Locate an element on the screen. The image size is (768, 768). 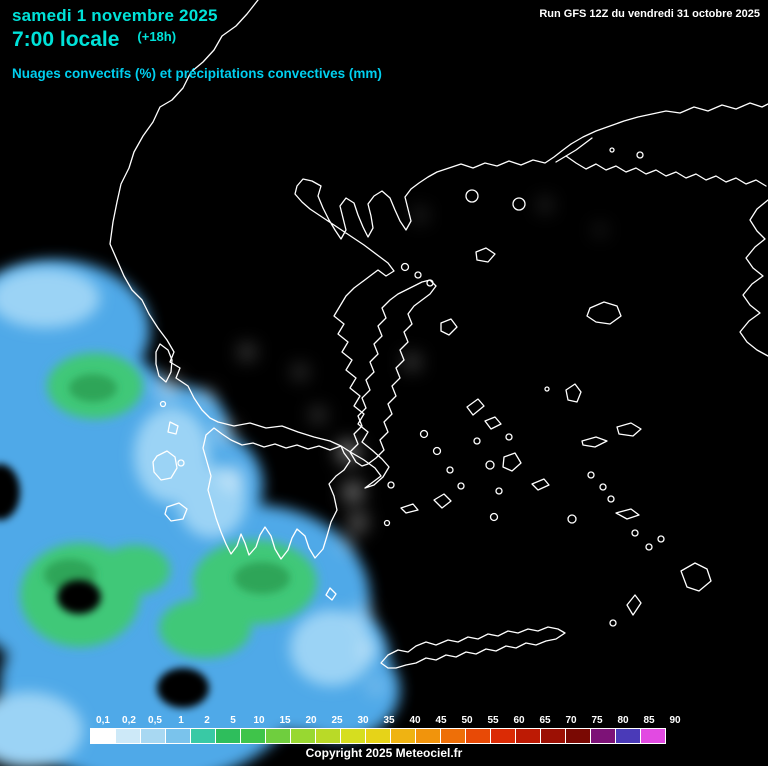
island-lesbos is located at coordinates (604, 313).